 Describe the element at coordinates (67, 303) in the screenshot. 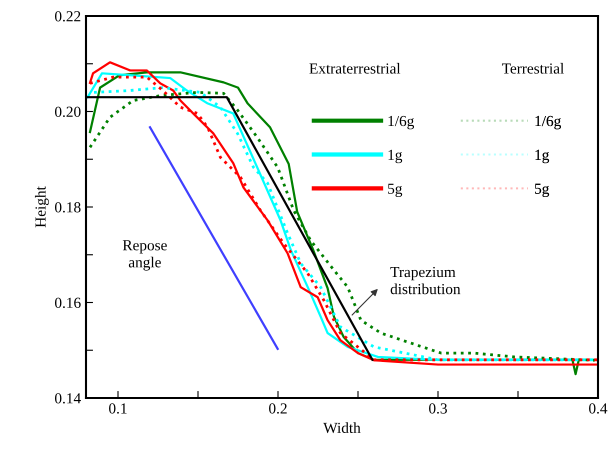

I see `y-tick-label: 0.16` at that location.